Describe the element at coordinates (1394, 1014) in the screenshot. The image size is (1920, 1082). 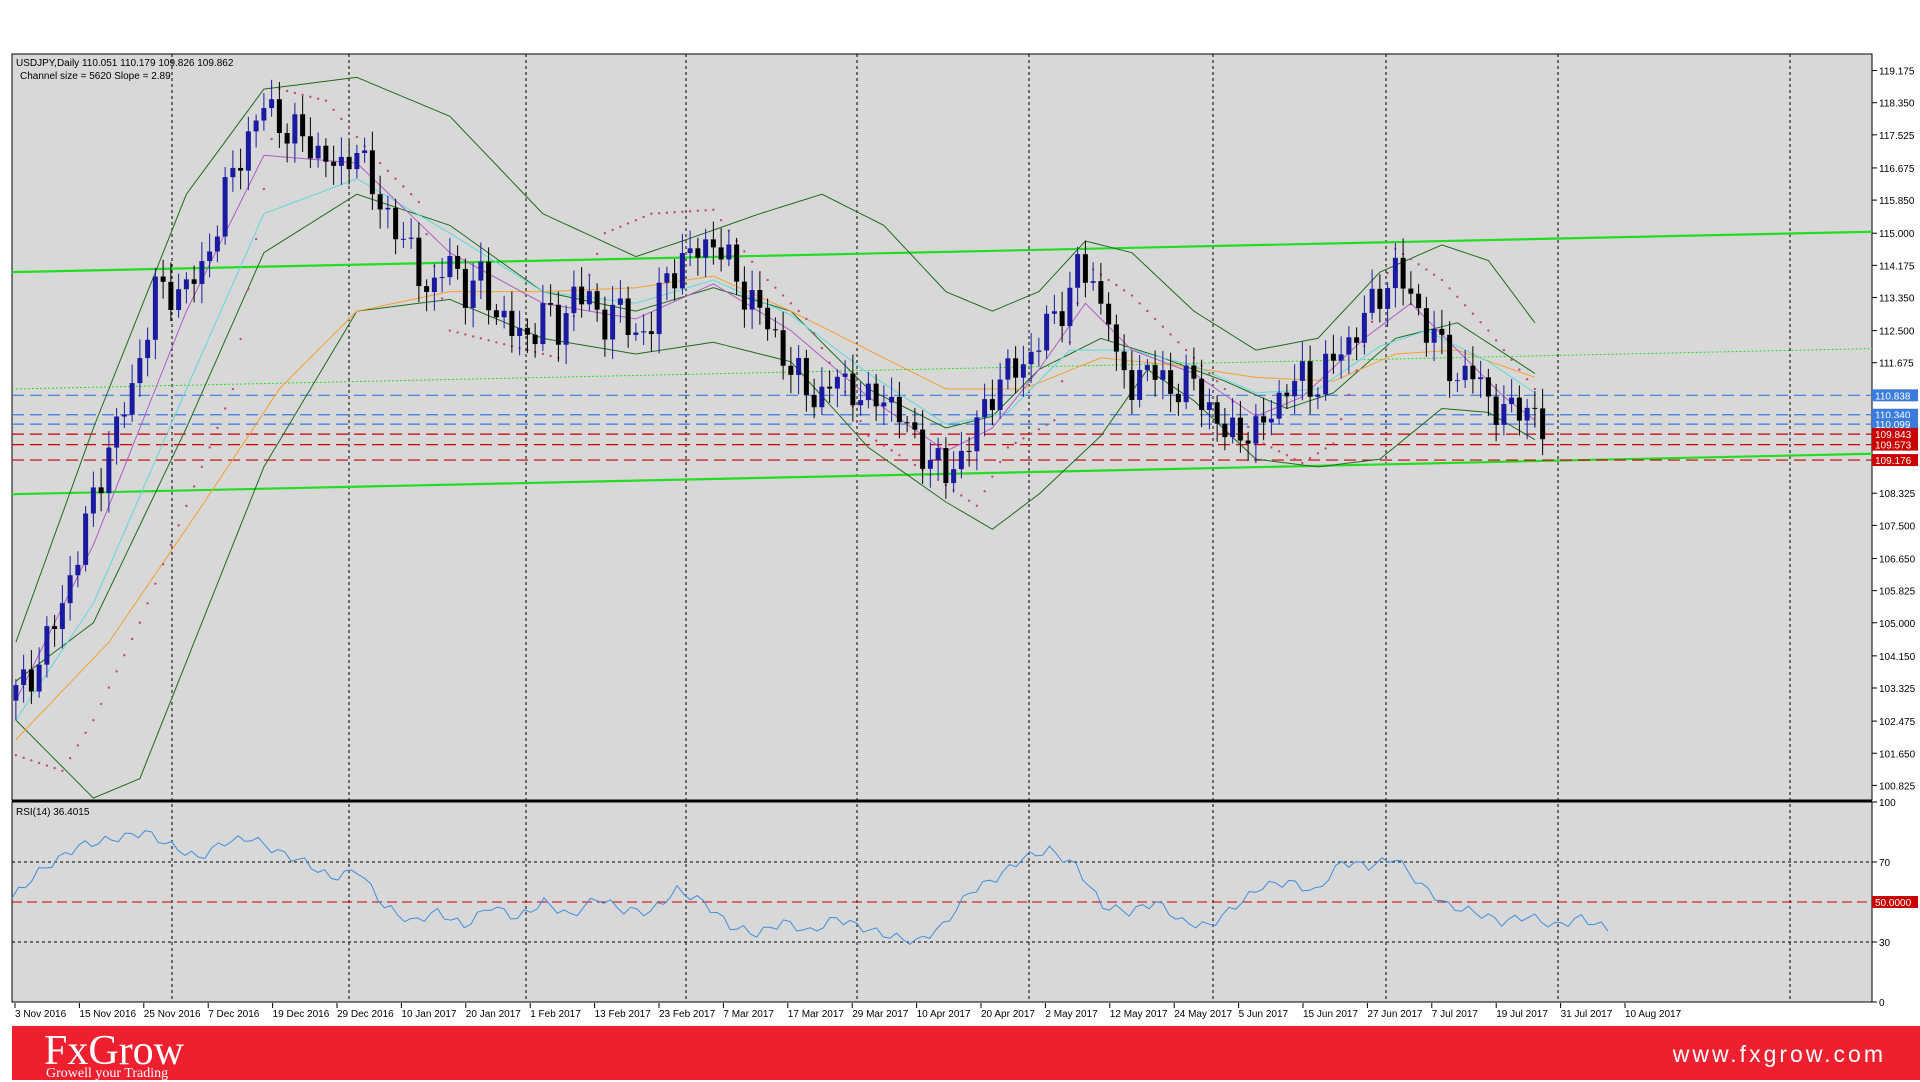
I see `date-label: 27 Jun 2017` at that location.